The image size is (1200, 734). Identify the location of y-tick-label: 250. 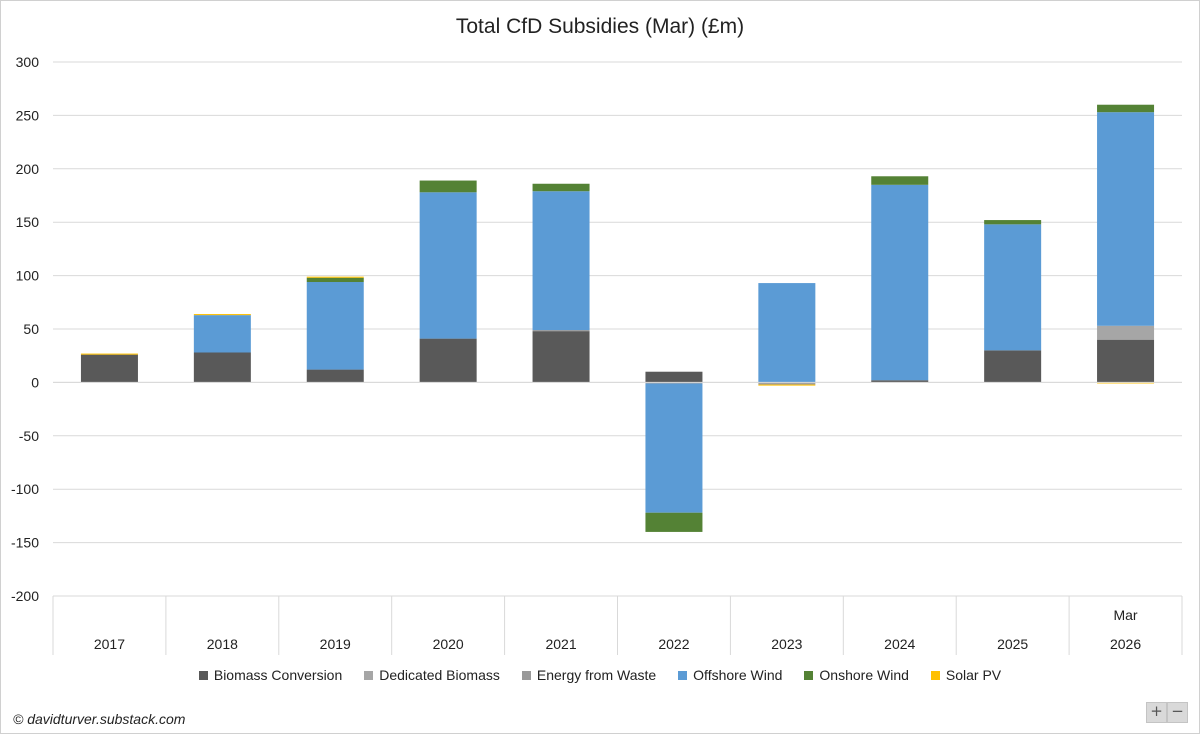
(28, 115).